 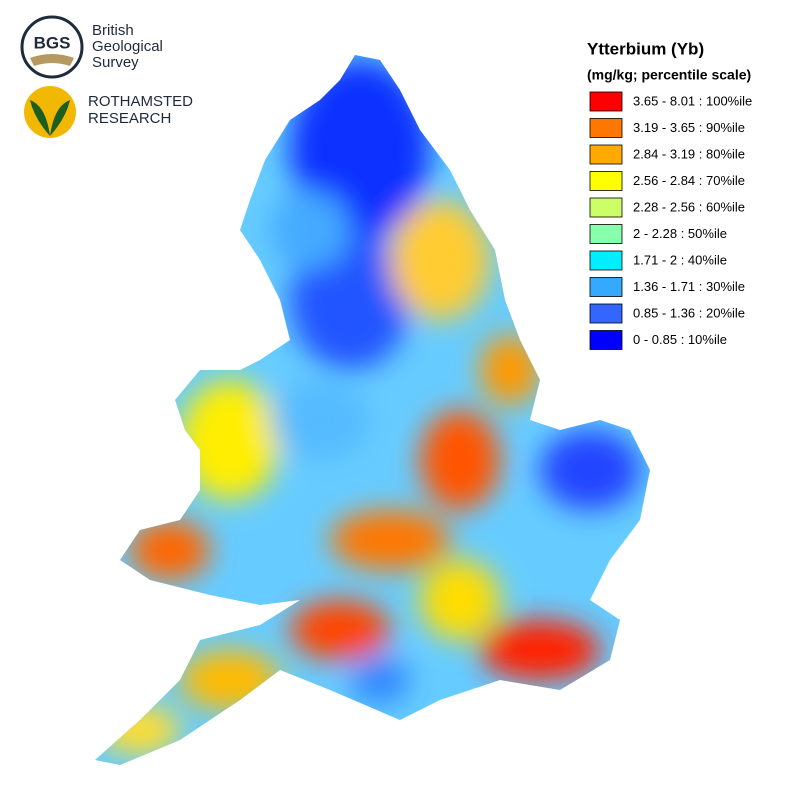 What do you see at coordinates (129, 118) in the screenshot?
I see `logo-text: RESEARCH` at bounding box center [129, 118].